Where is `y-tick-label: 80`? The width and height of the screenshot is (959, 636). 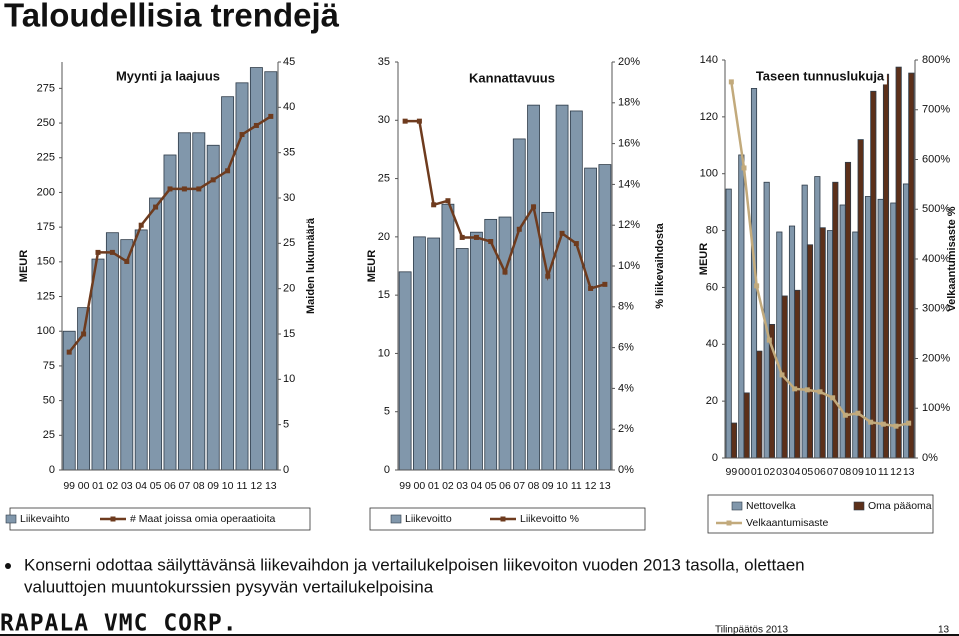 y-tick-label: 80 is located at coordinates (712, 230).